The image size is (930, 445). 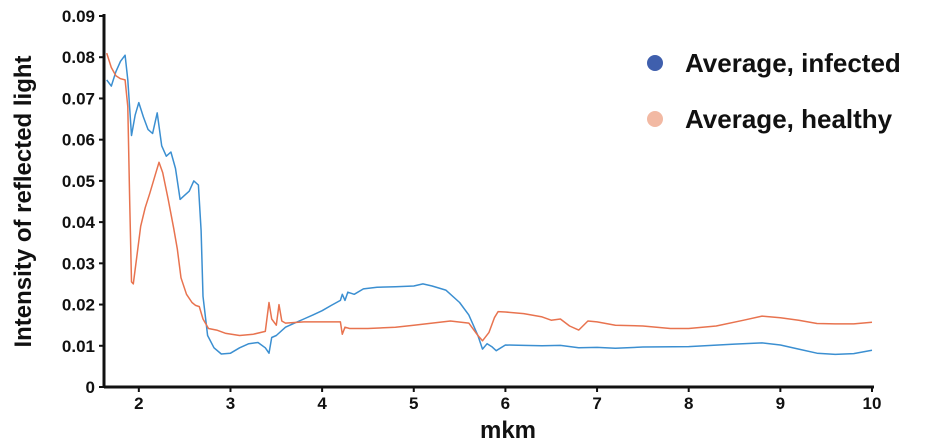 What do you see at coordinates (78, 181) in the screenshot?
I see `y-tick-label: 0.05` at bounding box center [78, 181].